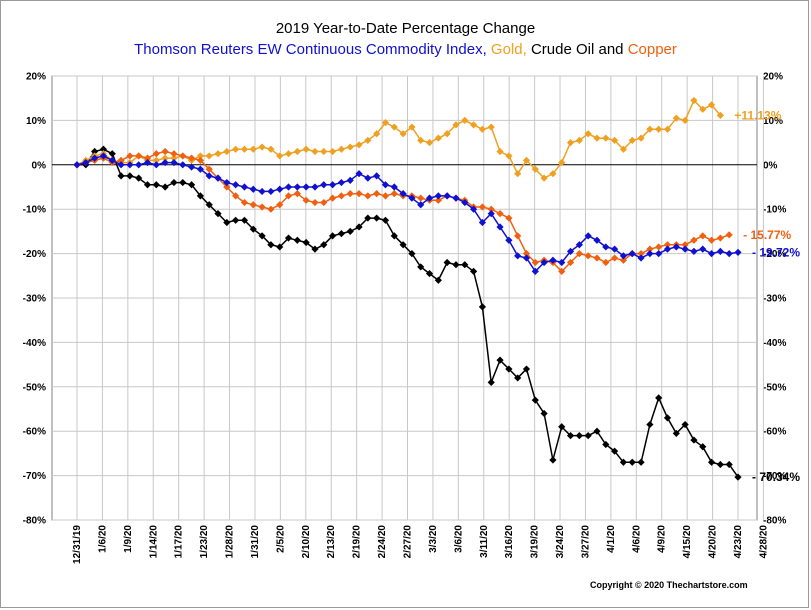 This screenshot has height=610, width=811. I want to click on x-tick-label: 3/11/20, so click(484, 541).